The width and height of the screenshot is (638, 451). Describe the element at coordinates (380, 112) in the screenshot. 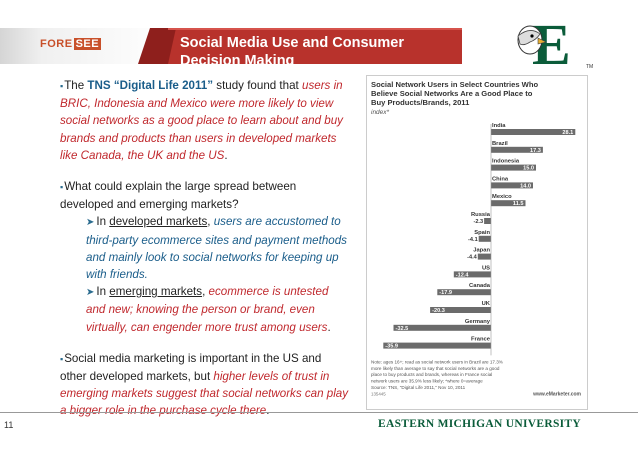

I see `chart-subtitle: index*` at that location.